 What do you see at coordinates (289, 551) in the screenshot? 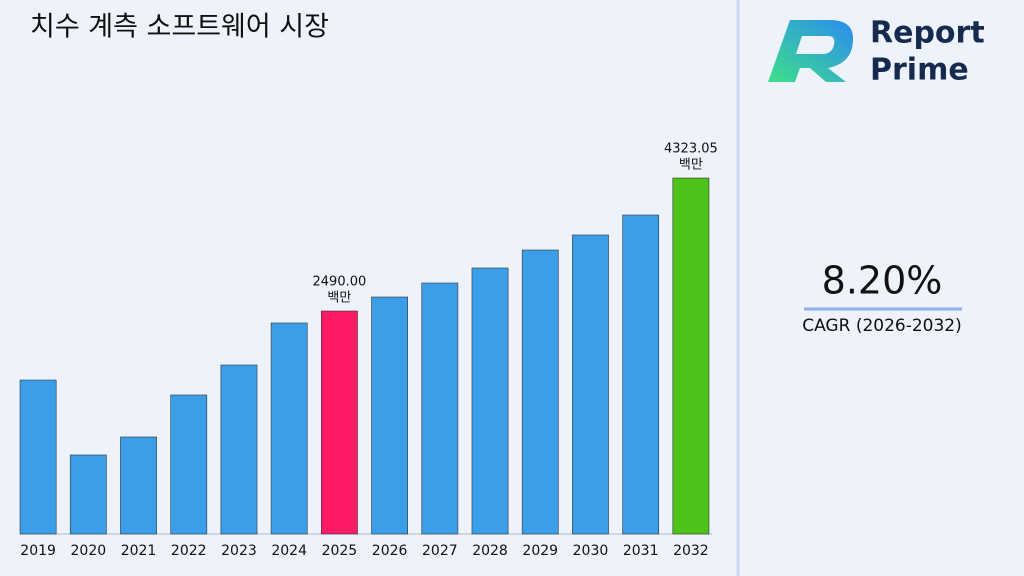
I see `x-tick-label: 2024` at bounding box center [289, 551].